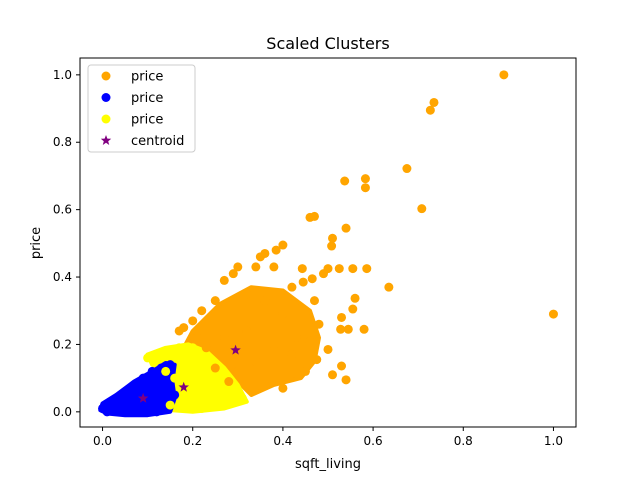 This screenshot has height=480, width=640. I want to click on legend-box, so click(141, 108).